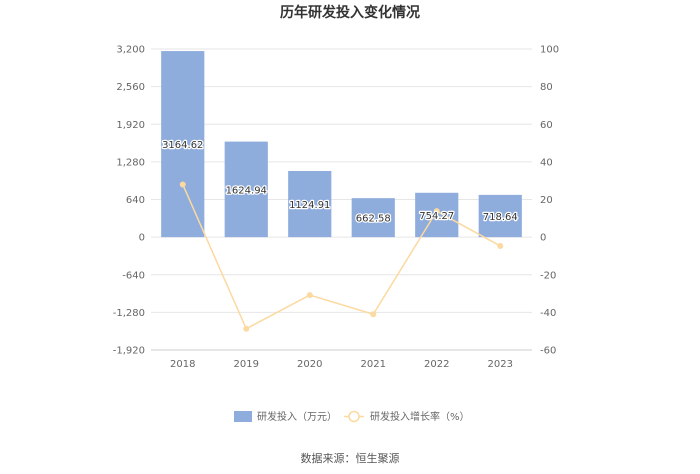  What do you see at coordinates (133, 275) in the screenshot?
I see `y-left-tick-label: -640` at bounding box center [133, 275].